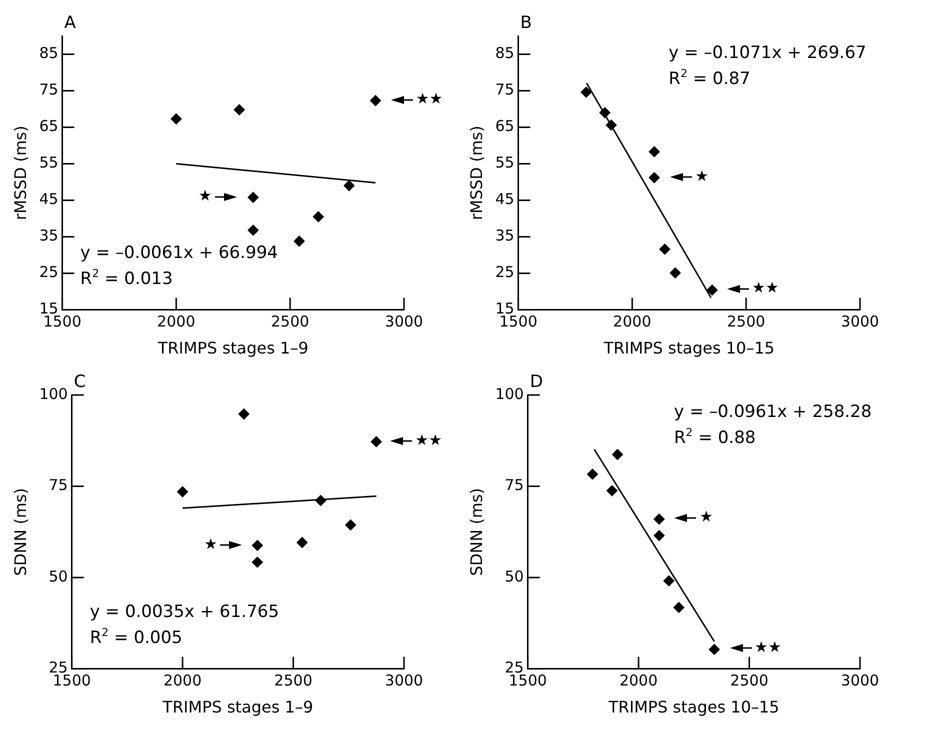 This screenshot has width=925, height=731. What do you see at coordinates (767, 53) in the screenshot?
I see `annotation: y = –0.1071x + 269.67` at bounding box center [767, 53].